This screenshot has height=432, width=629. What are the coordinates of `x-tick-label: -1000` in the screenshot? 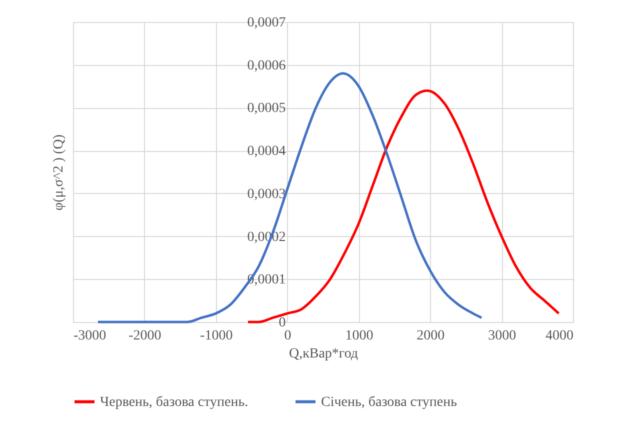 It's located at (216, 336).